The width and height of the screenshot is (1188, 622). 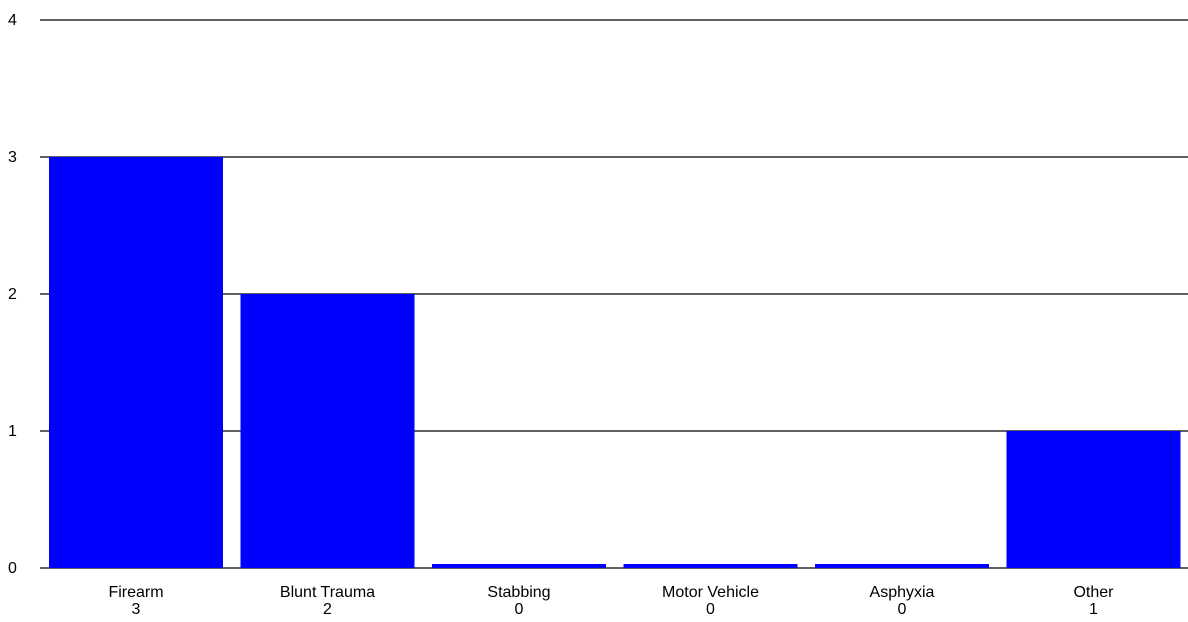 I want to click on y-axis-ticks: 0 1 2 3 4, so click(x=12, y=294).